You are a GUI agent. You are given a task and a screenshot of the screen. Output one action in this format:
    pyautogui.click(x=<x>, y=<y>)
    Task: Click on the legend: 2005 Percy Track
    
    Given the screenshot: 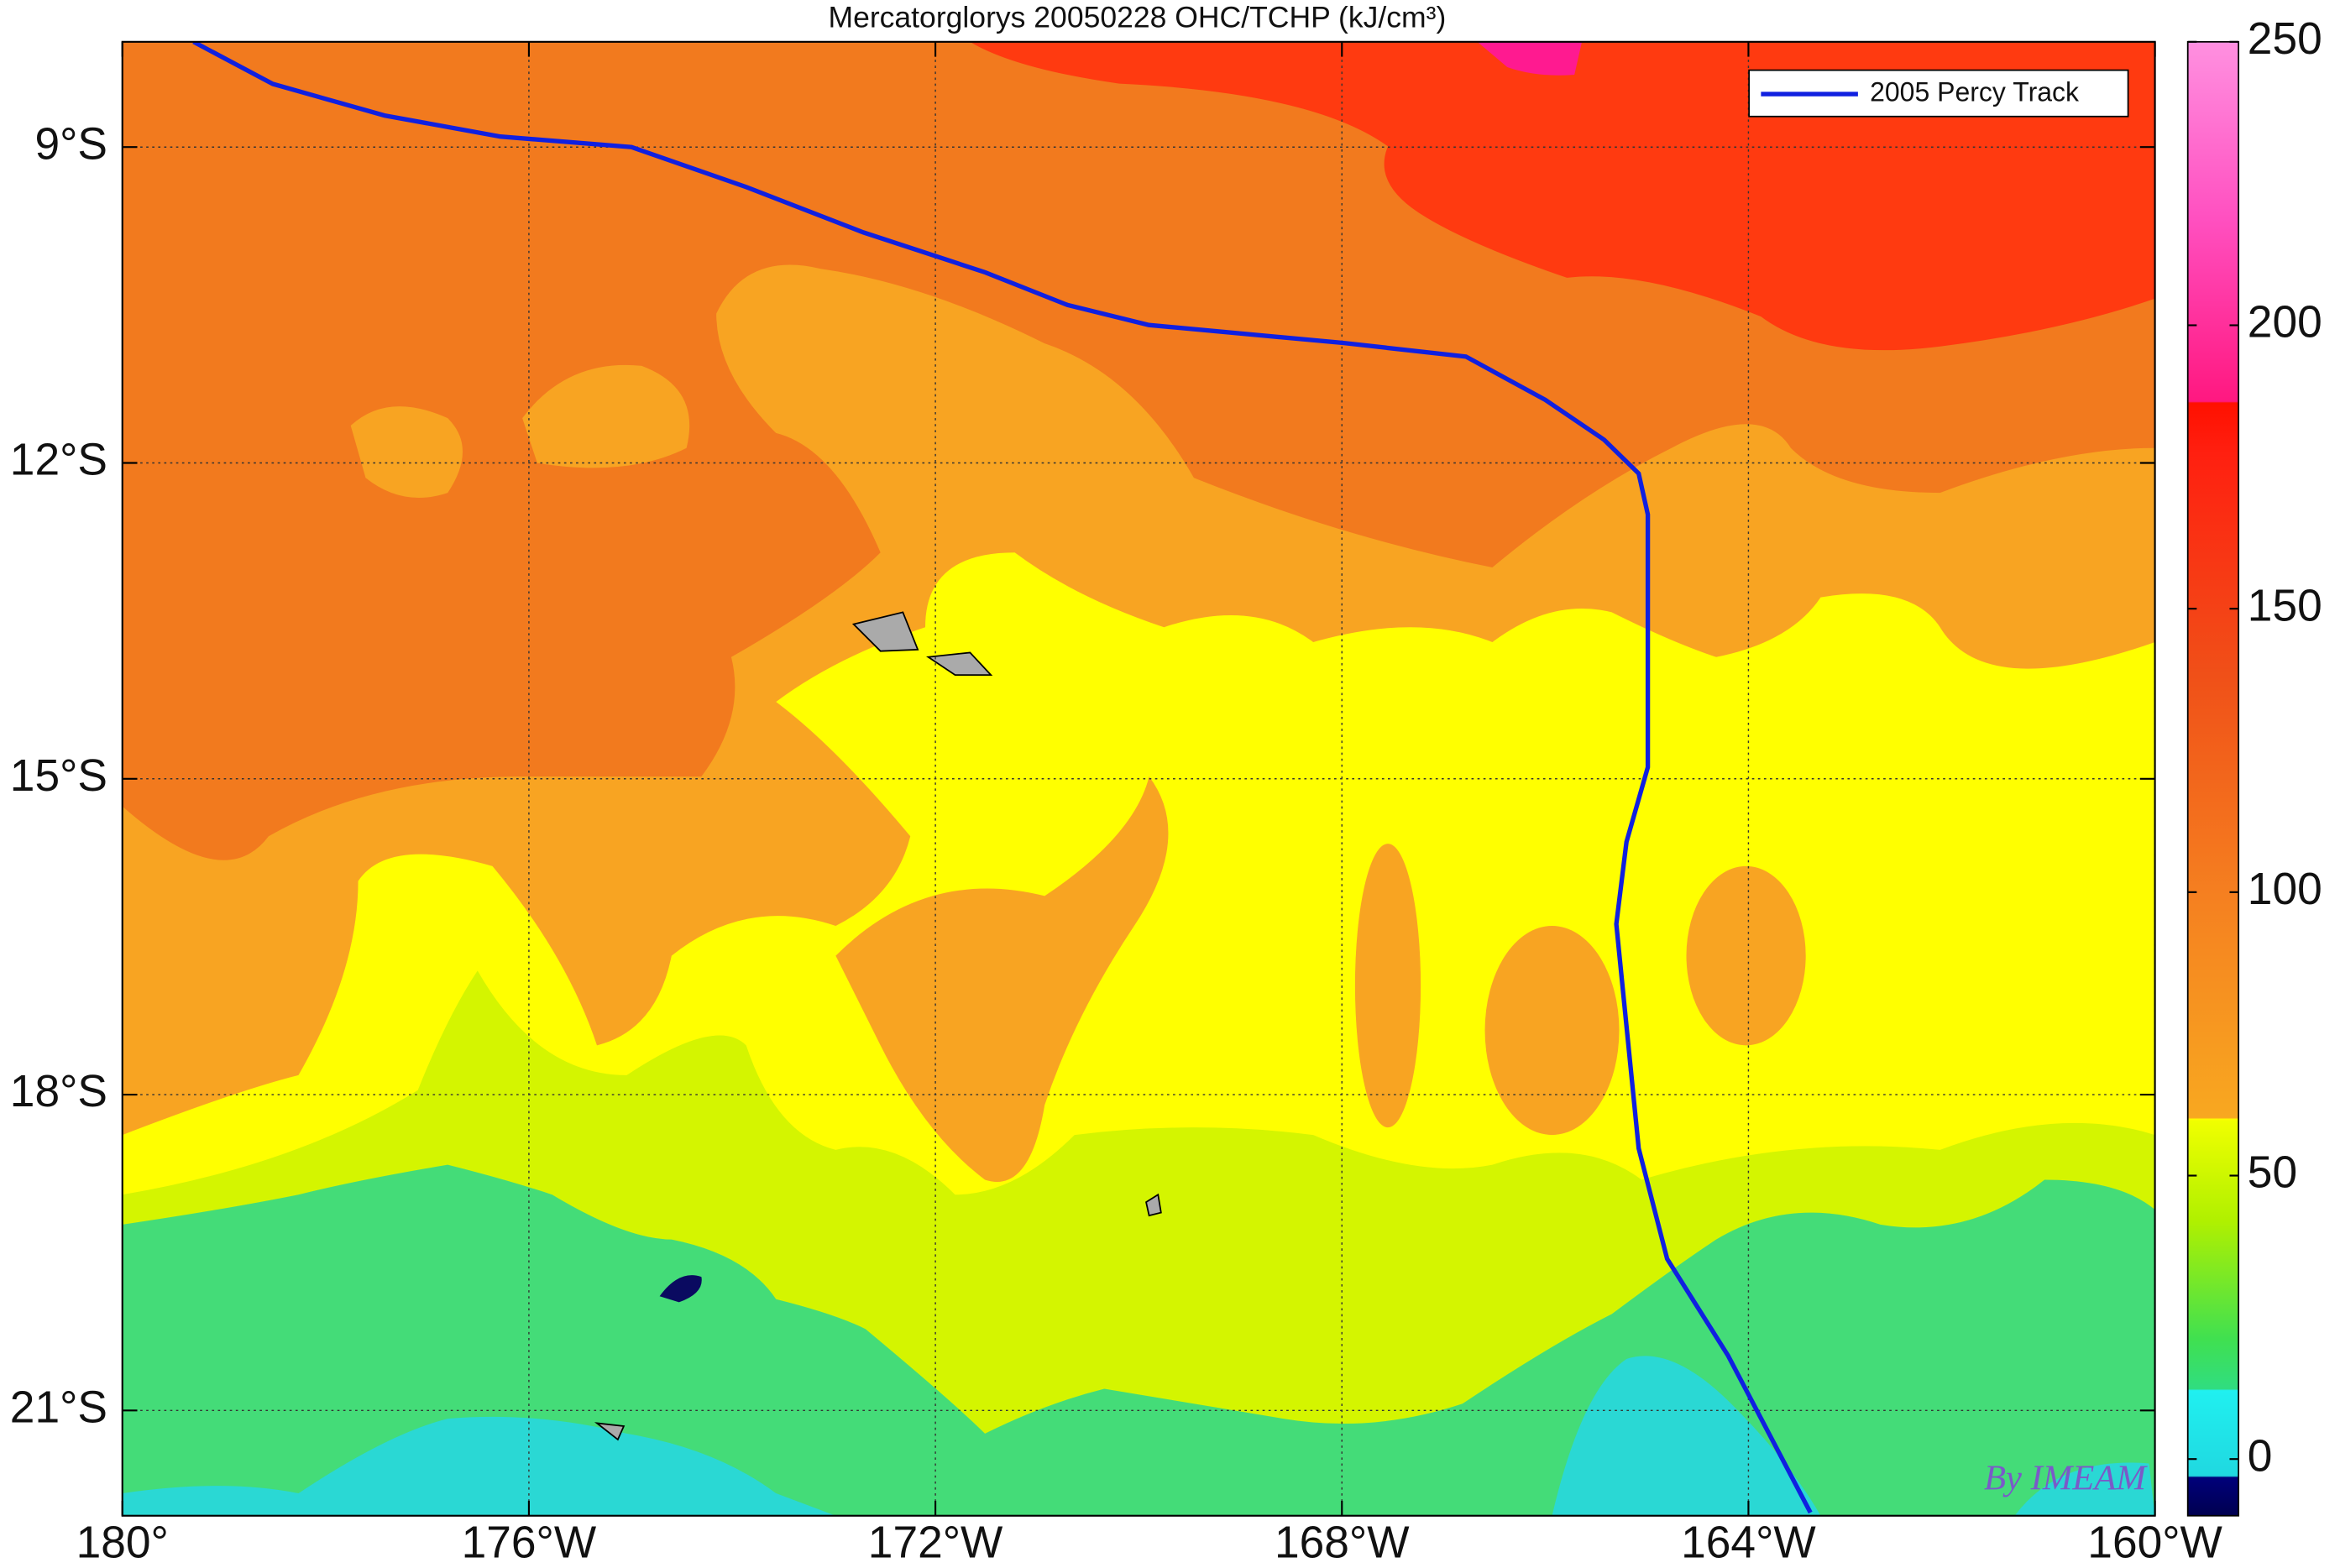 What is the action you would take?
    pyautogui.click(x=1938, y=93)
    